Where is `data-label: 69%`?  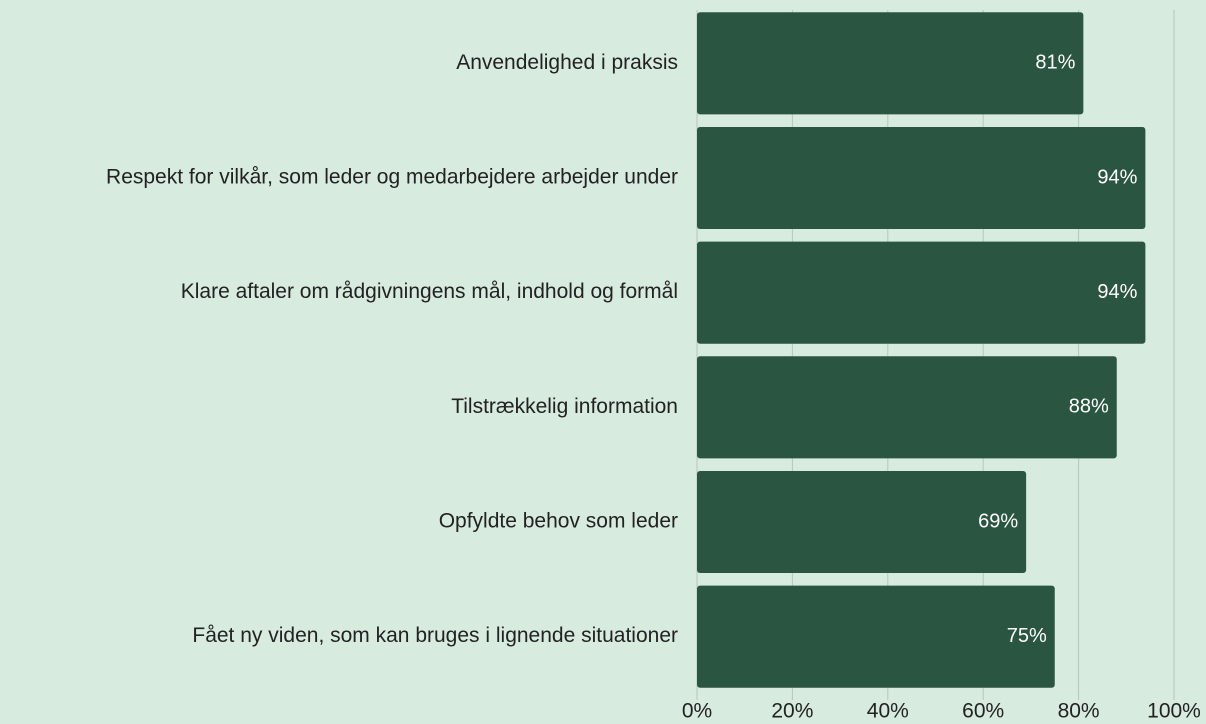 data-label: 69% is located at coordinates (998, 521).